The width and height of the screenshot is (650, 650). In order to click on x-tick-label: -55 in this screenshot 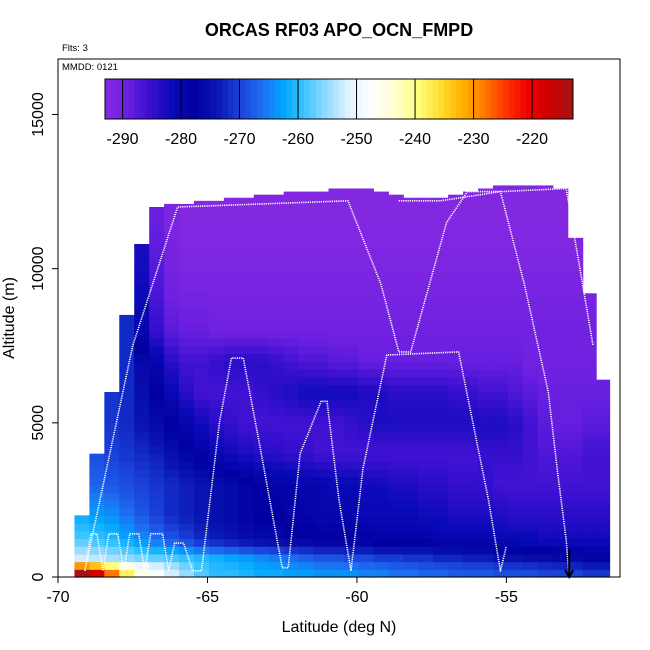, I will do `click(506, 597)`.